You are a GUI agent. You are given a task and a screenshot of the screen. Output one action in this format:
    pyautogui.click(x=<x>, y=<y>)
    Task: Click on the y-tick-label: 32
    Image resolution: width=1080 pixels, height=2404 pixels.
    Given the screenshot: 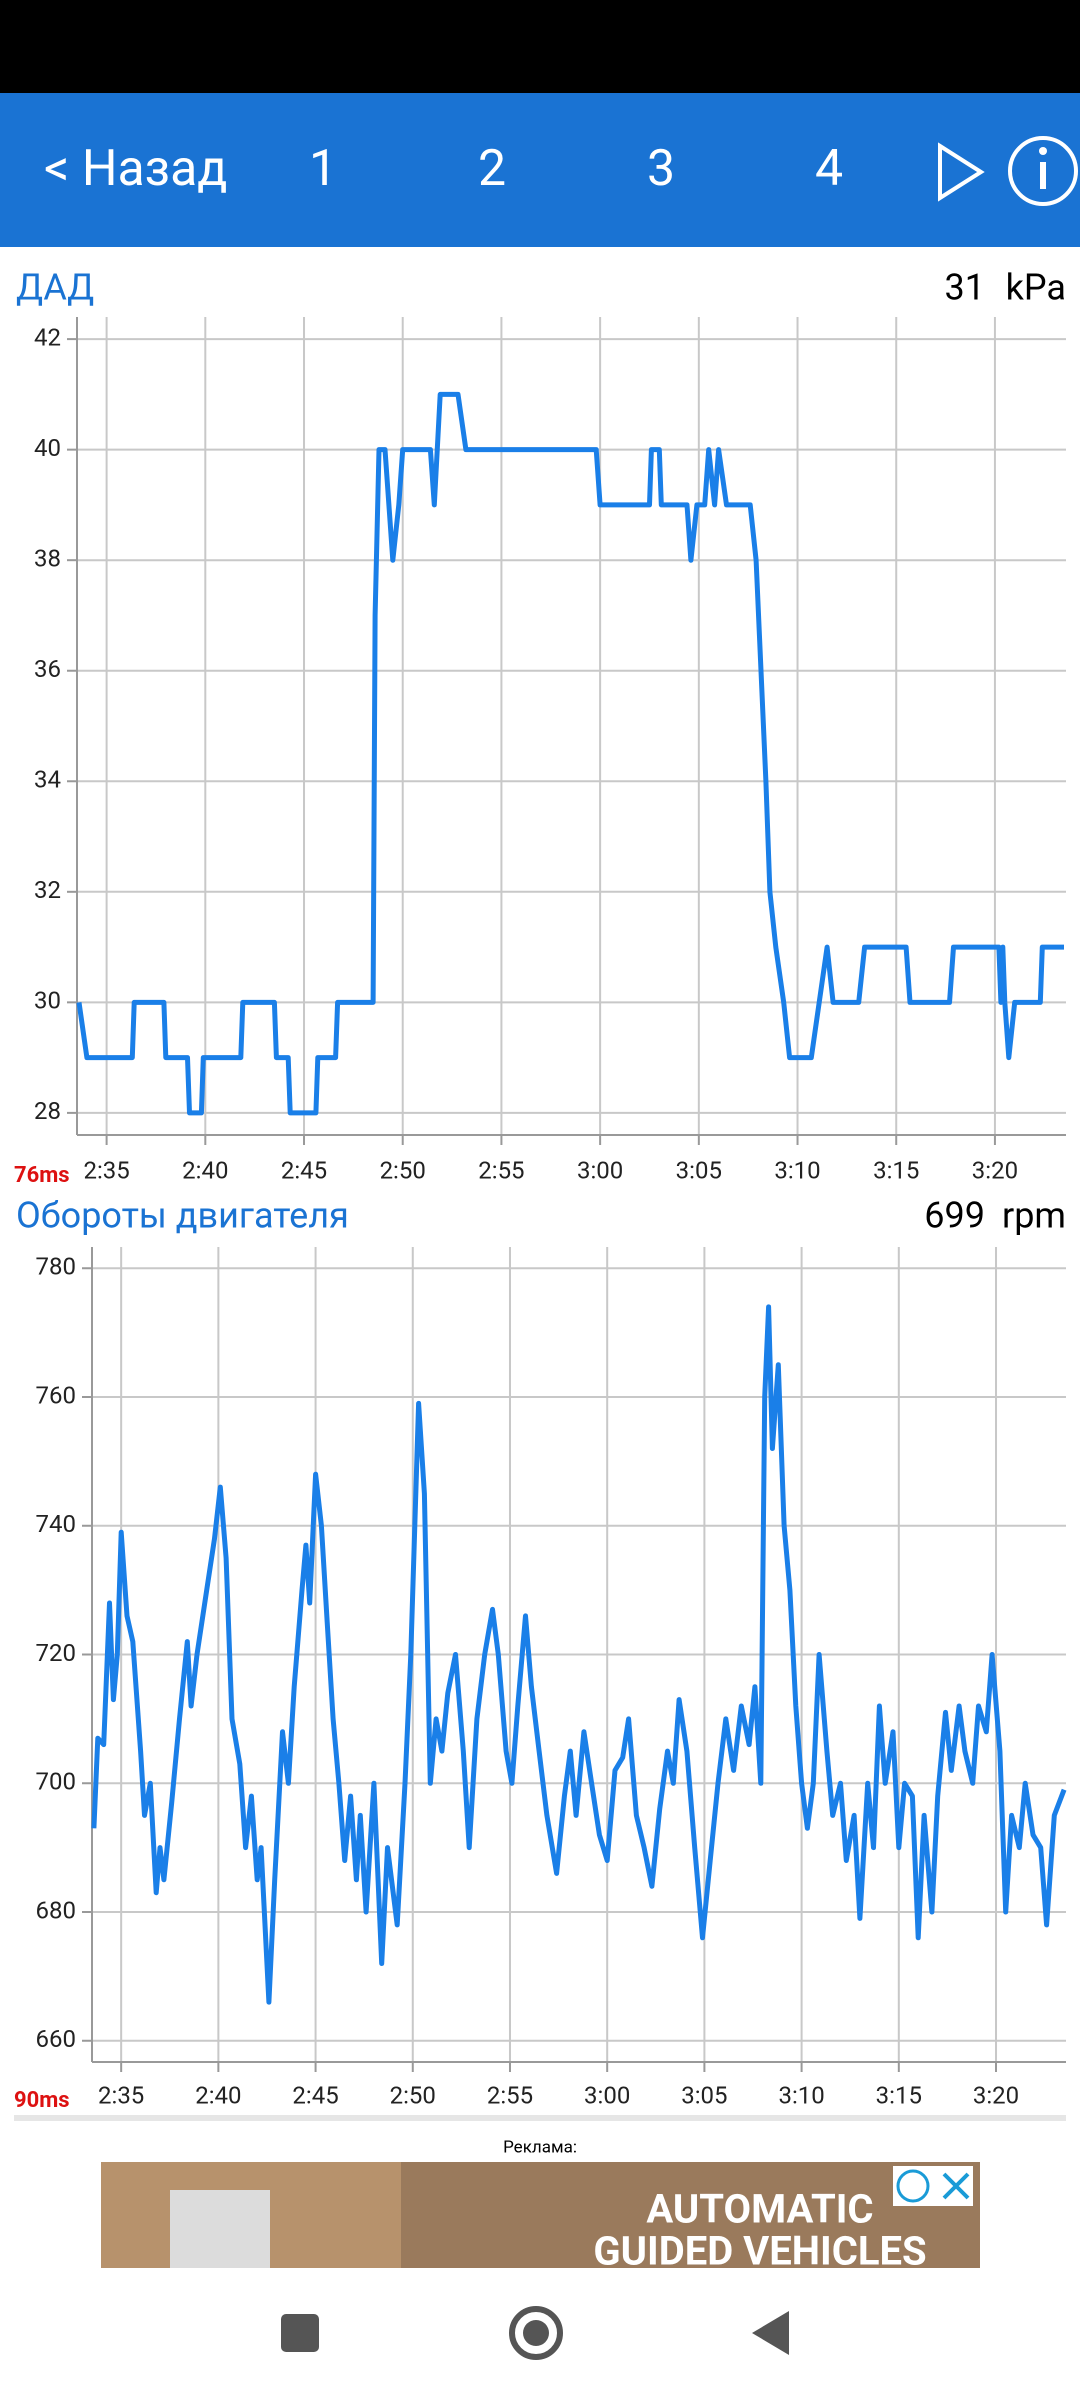 What is the action you would take?
    pyautogui.click(x=47, y=890)
    